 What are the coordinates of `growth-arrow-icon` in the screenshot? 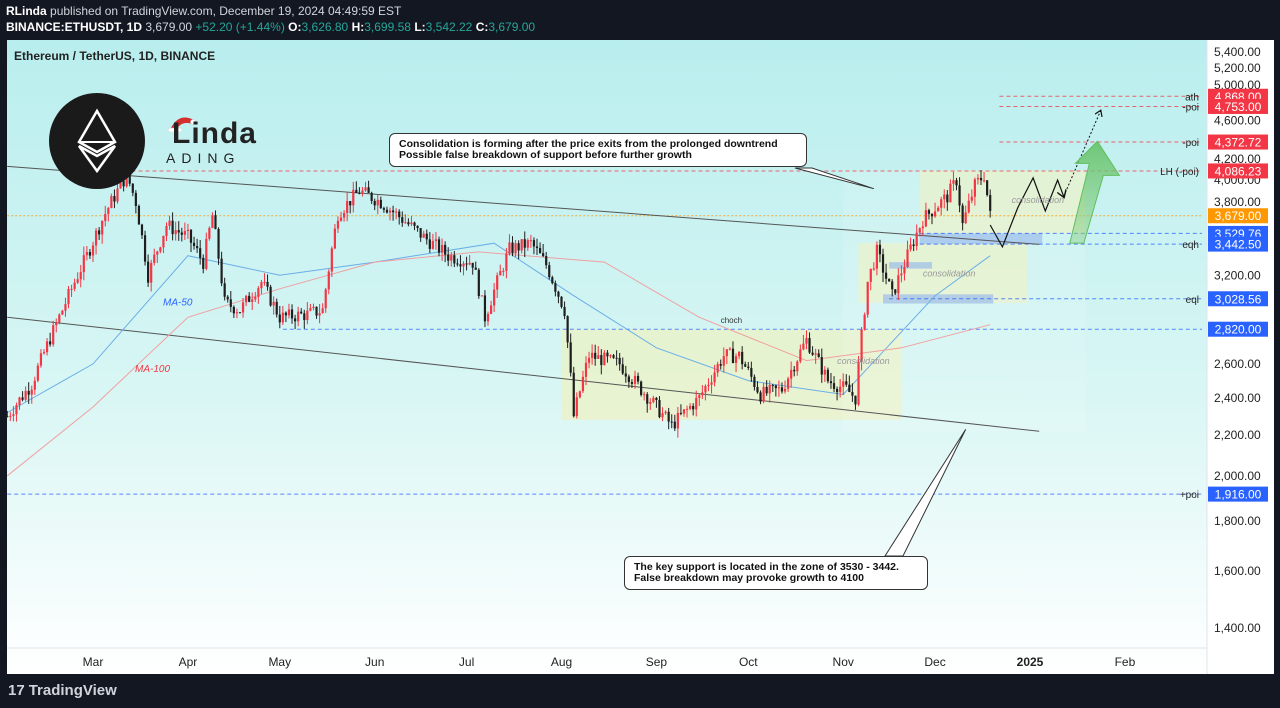 It's located at (1095, 192).